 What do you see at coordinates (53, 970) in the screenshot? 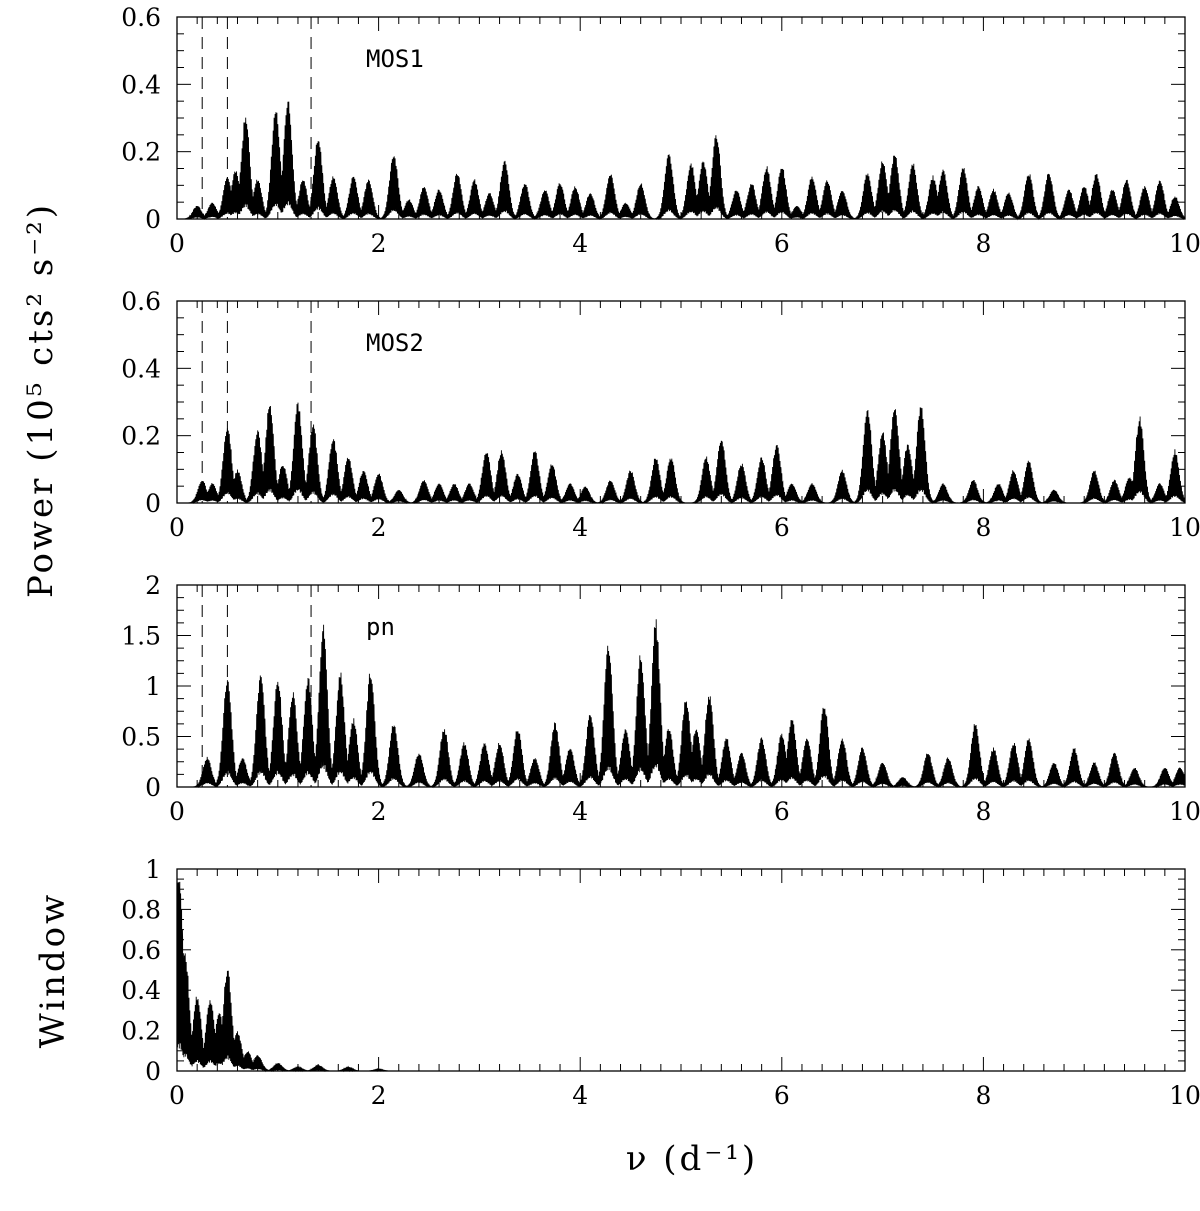
I see `y-axis-title-window: Window` at bounding box center [53, 970].